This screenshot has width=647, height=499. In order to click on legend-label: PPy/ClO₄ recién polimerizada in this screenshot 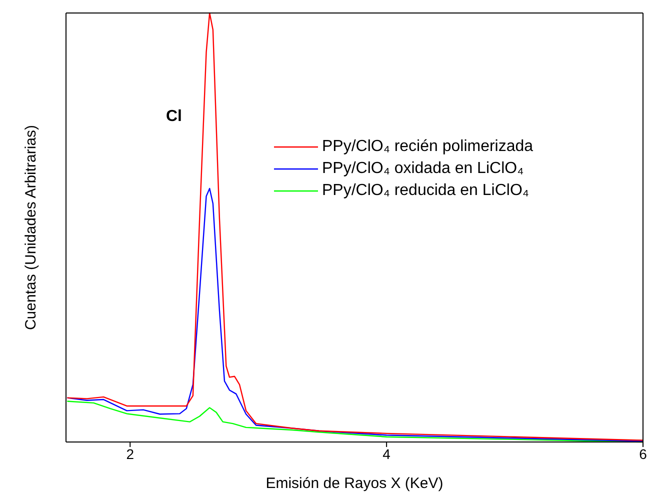, I will do `click(428, 147)`.